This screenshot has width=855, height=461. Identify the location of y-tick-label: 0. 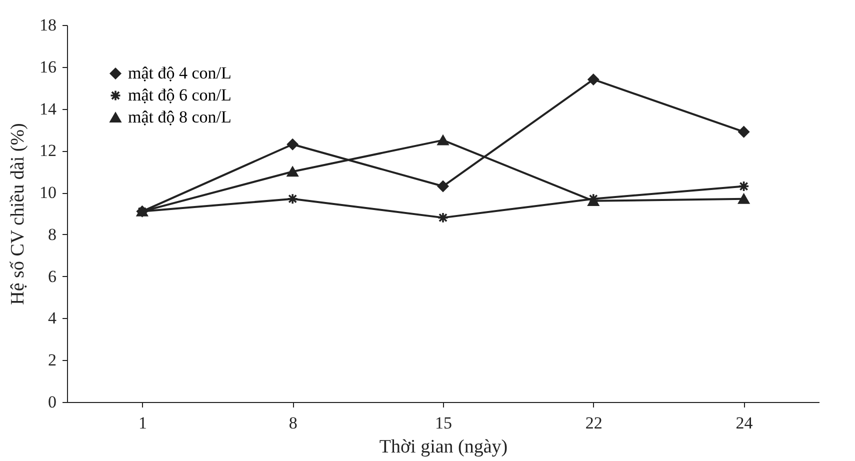
(52, 402).